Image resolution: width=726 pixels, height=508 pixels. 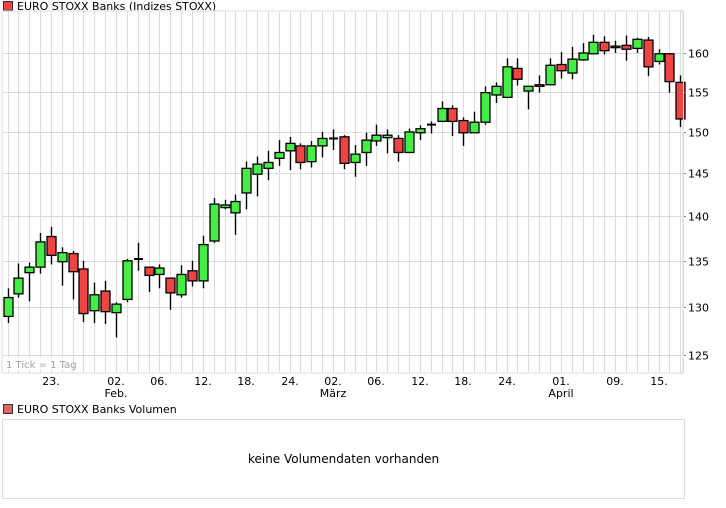 I want to click on price-legend-label: EURO STOXX Banks (Indizes STOXX), so click(x=117, y=6).